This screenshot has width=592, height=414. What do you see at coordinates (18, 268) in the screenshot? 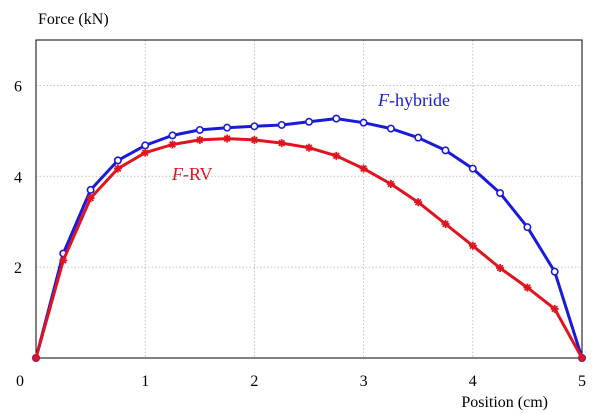
I see `y-tick-label-0: 2` at bounding box center [18, 268].